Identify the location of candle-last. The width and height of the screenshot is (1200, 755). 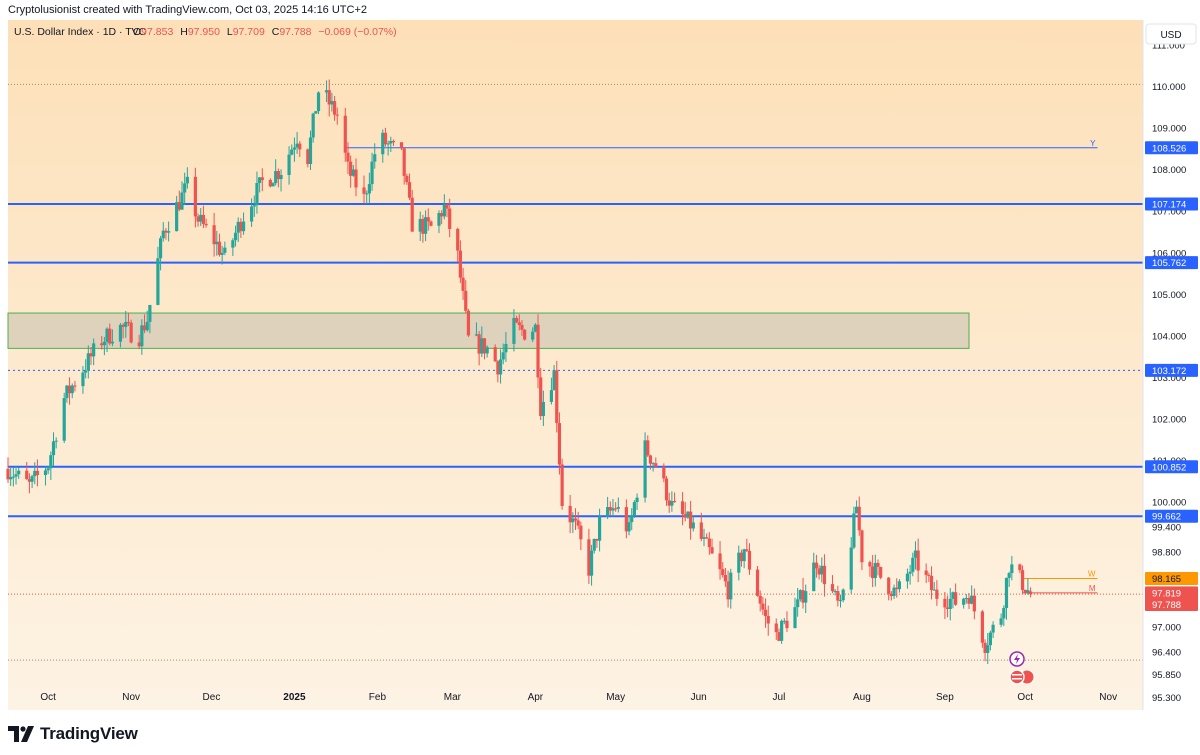
(1030, 593).